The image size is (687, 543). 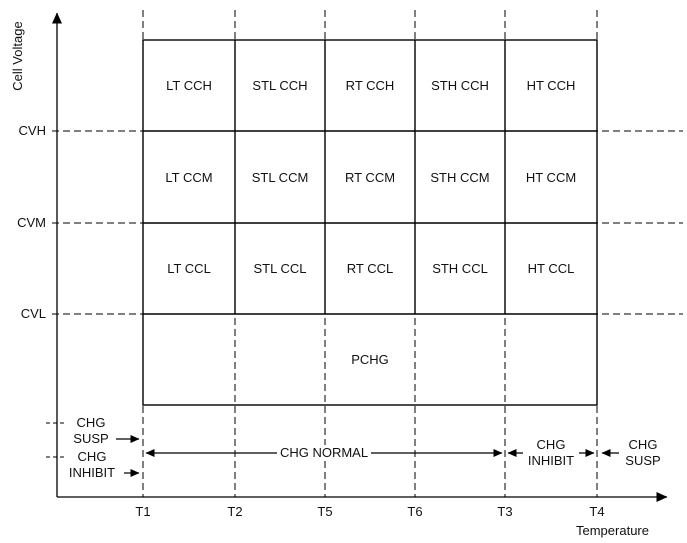 I want to click on x-axis-label: Temperature, so click(x=612, y=530).